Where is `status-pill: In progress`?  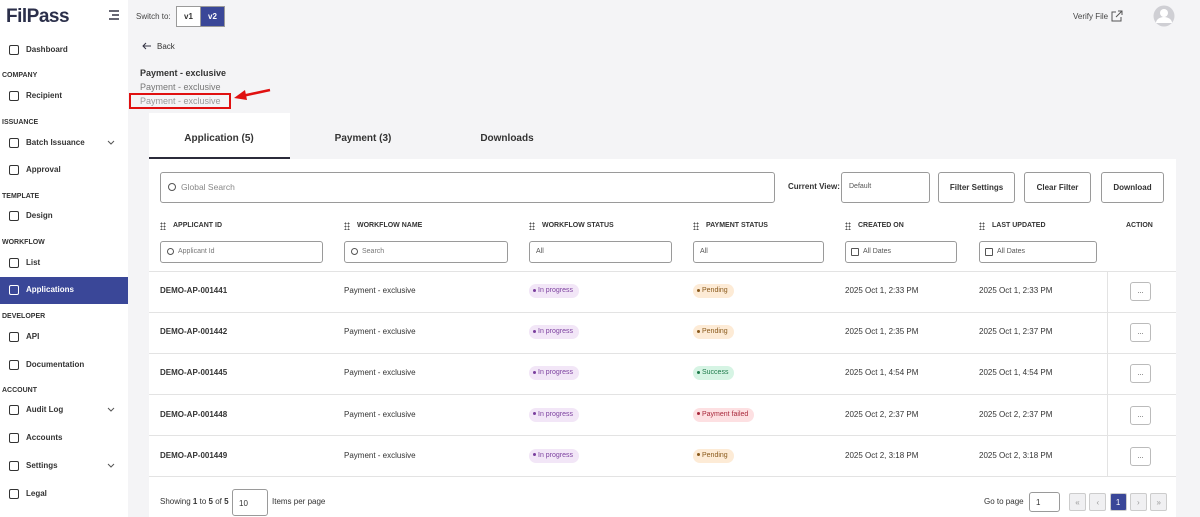 status-pill: In progress is located at coordinates (554, 291).